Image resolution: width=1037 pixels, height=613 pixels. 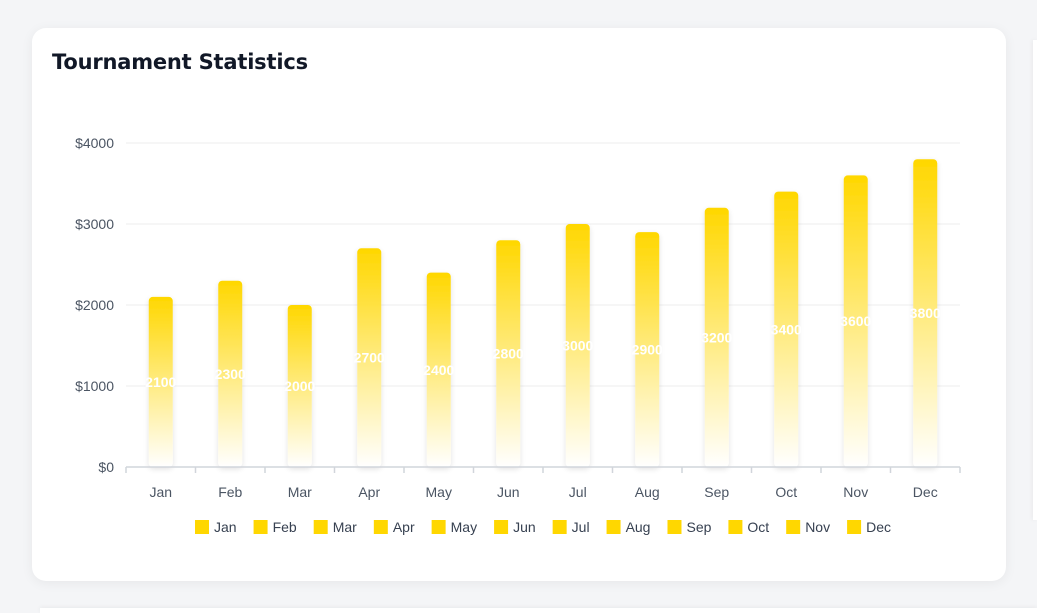 I want to click on x-tick-label: Oct, so click(x=786, y=492).